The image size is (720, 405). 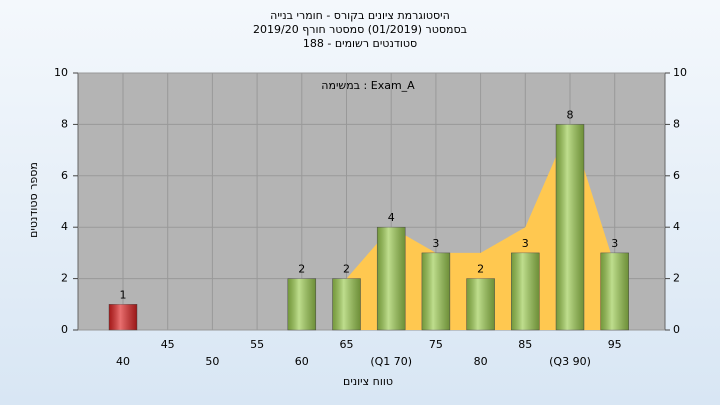 I want to click on y-axis-label: מספר סטודנטים, so click(x=33, y=200).